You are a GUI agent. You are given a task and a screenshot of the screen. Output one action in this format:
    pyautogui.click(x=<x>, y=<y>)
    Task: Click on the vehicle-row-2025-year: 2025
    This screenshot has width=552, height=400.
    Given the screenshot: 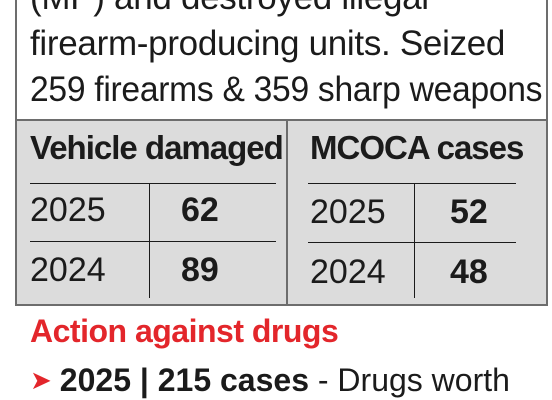 What is the action you would take?
    pyautogui.click(x=68, y=210)
    